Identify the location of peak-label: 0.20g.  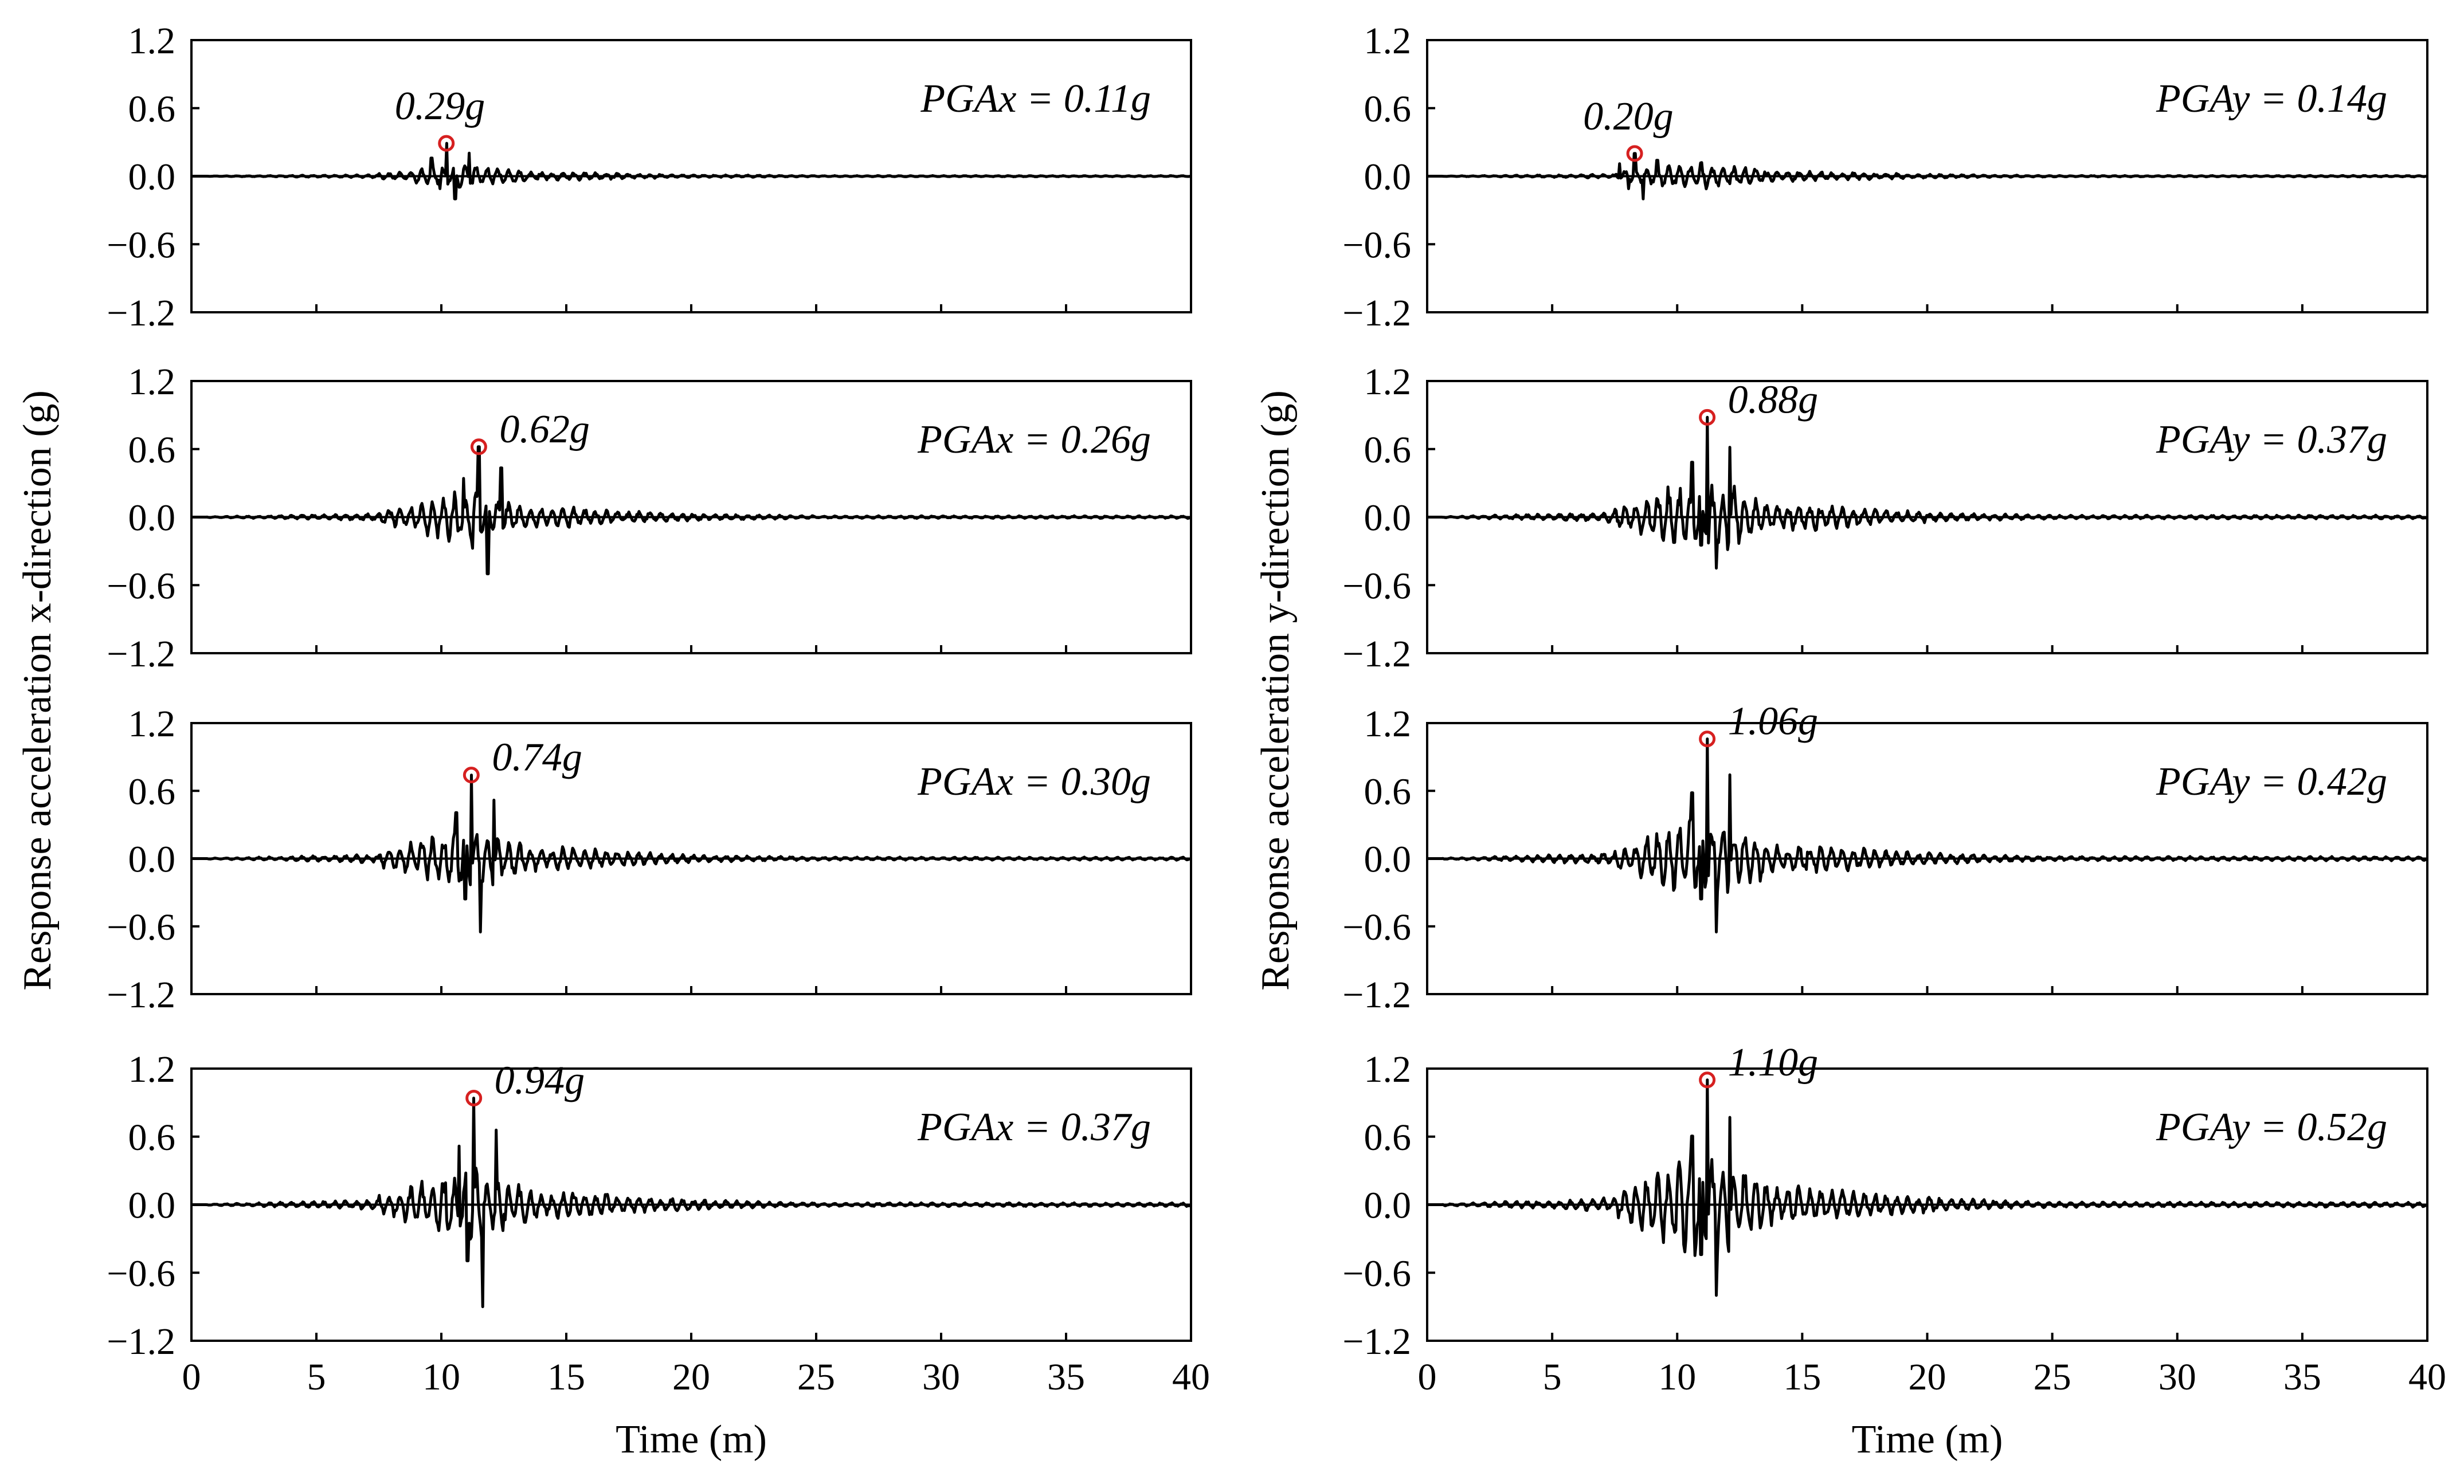
(1628, 117).